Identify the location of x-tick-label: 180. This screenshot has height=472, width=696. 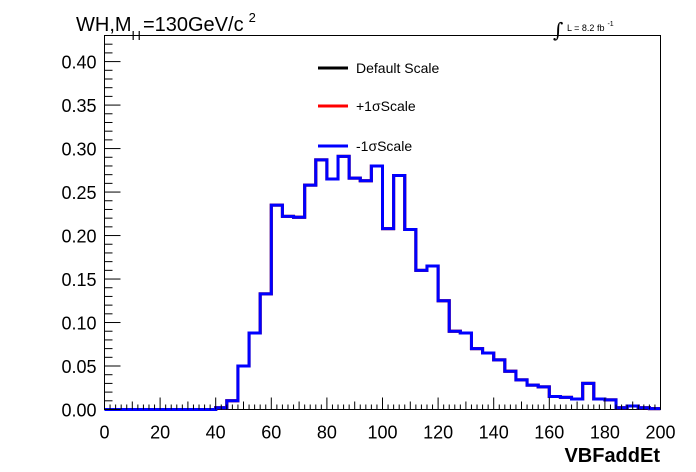
(605, 433).